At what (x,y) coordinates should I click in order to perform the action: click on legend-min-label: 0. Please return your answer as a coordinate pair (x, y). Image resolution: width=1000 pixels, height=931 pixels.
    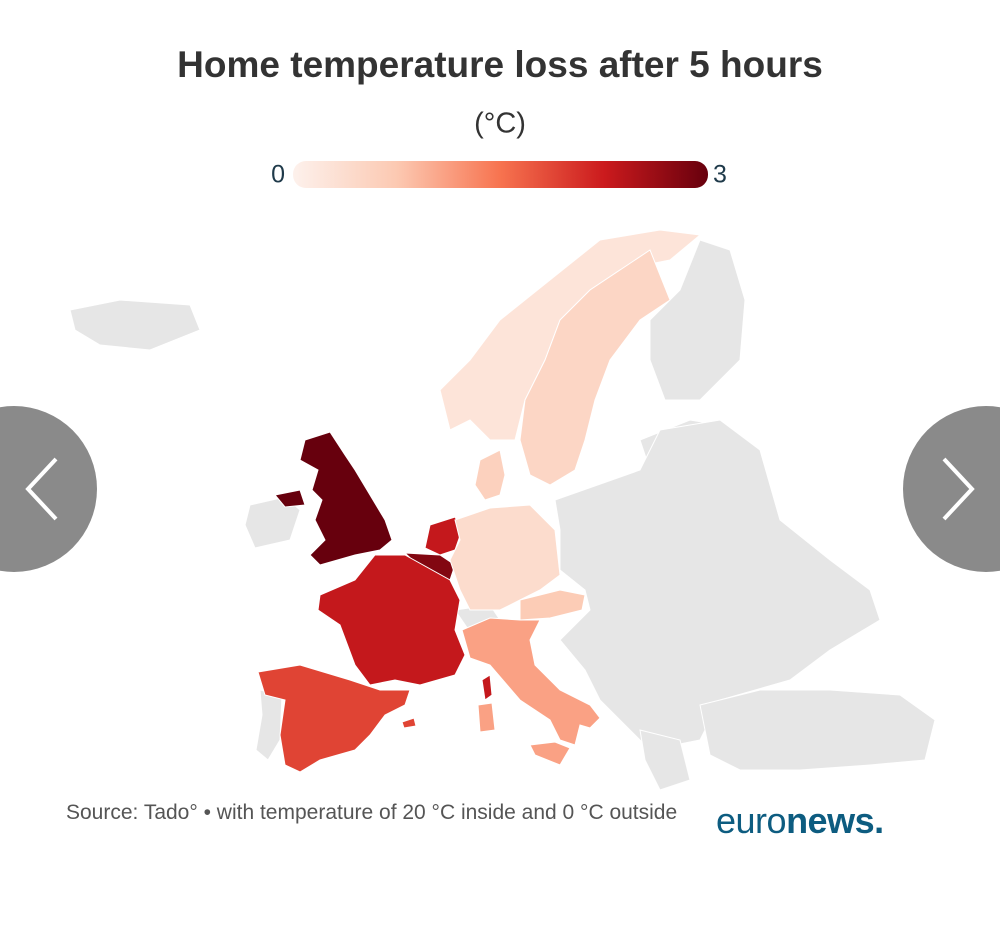
    Looking at the image, I should click on (278, 175).